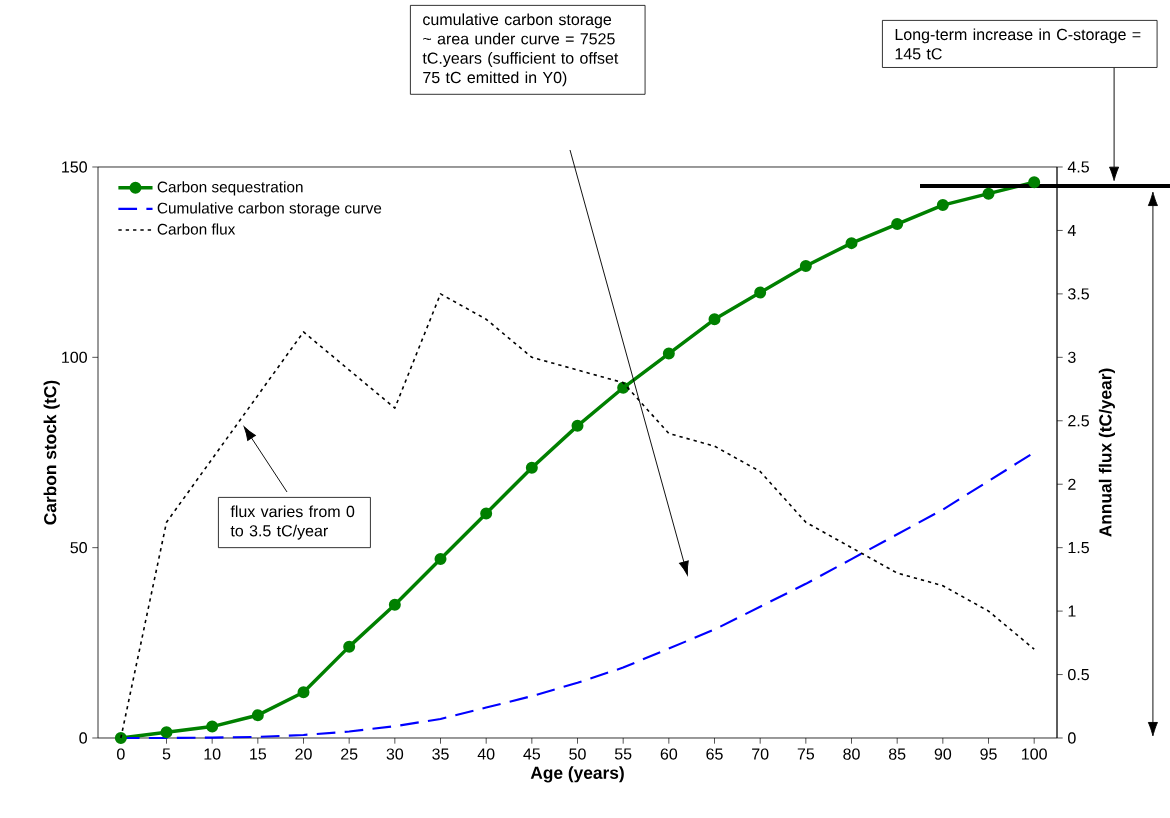 This screenshot has width=1170, height=818. Describe the element at coordinates (806, 754) in the screenshot. I see `x-tick-label: 75` at that location.